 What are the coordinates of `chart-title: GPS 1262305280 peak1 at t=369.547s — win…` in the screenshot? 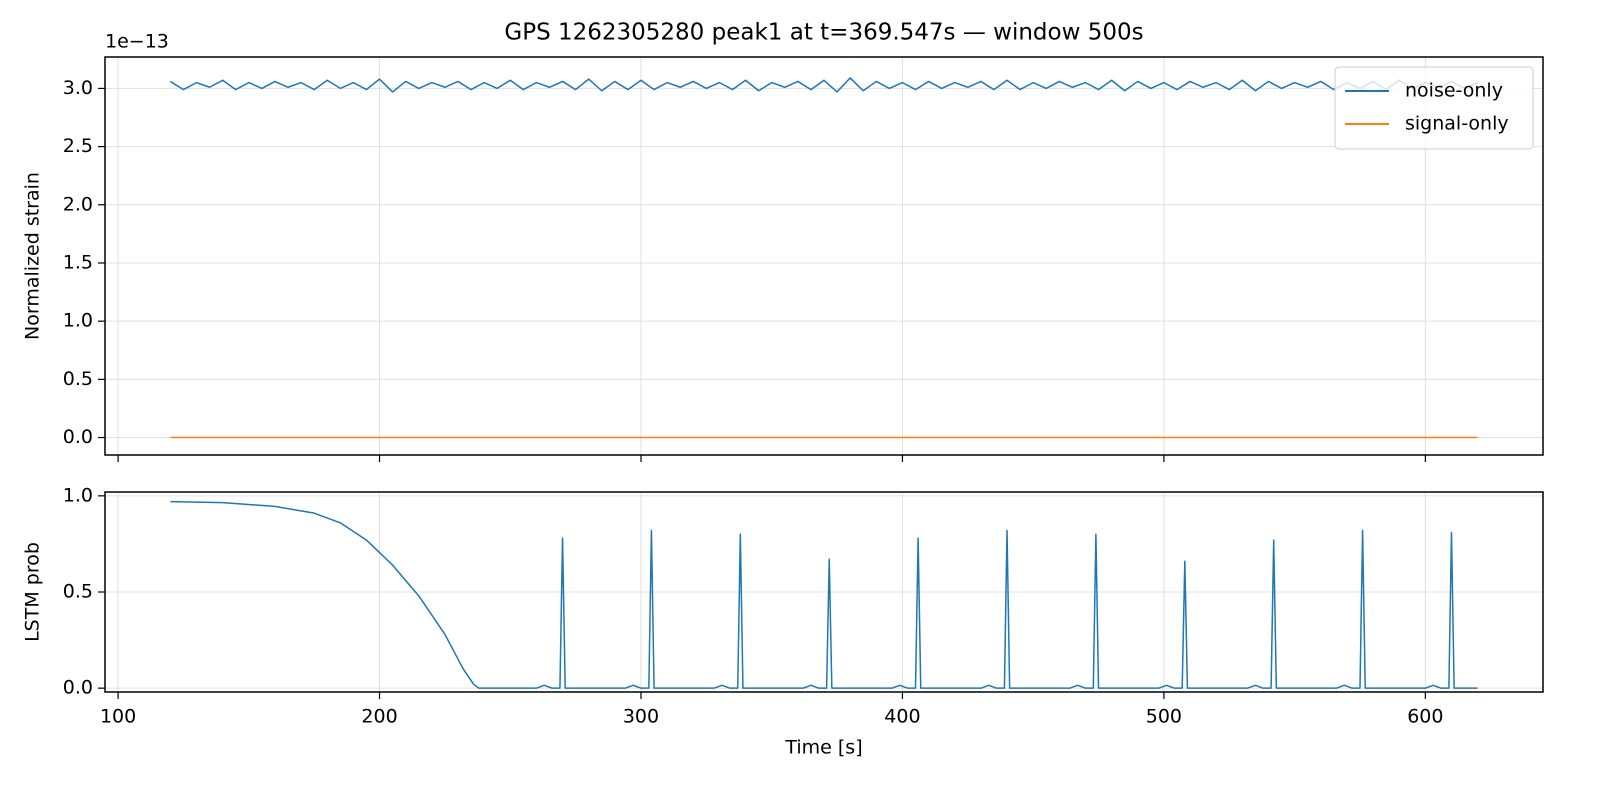 It's located at (823, 33).